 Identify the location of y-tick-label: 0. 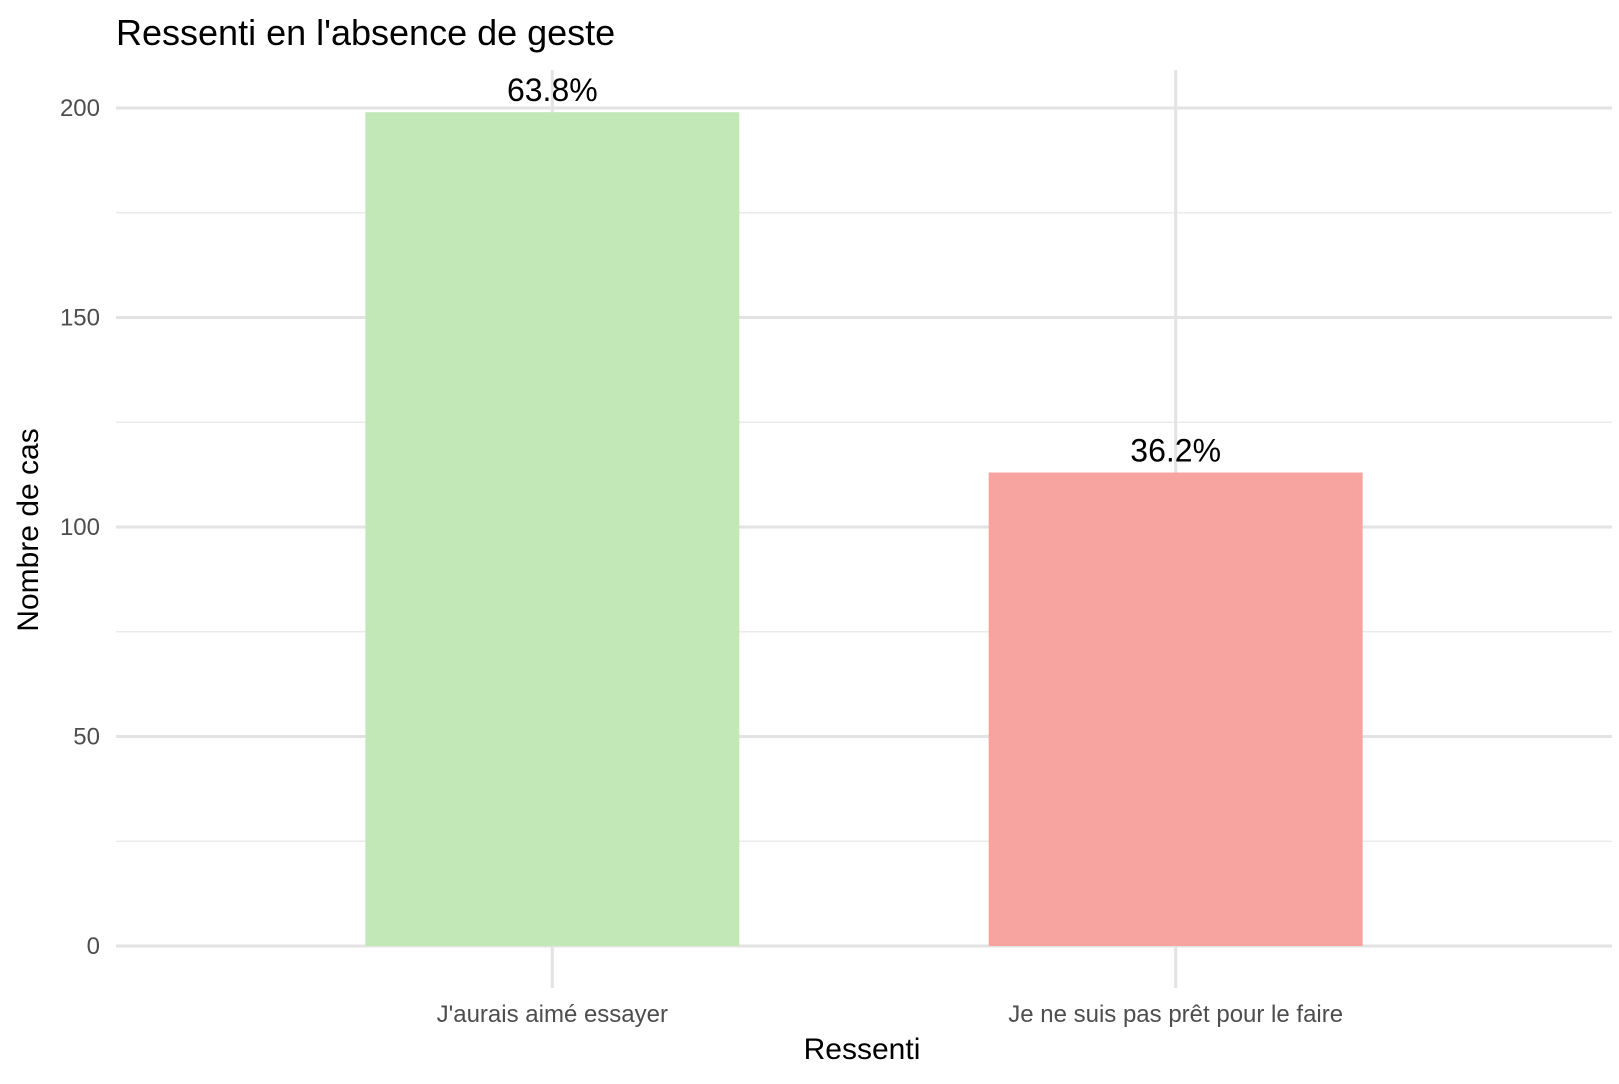
(93, 946).